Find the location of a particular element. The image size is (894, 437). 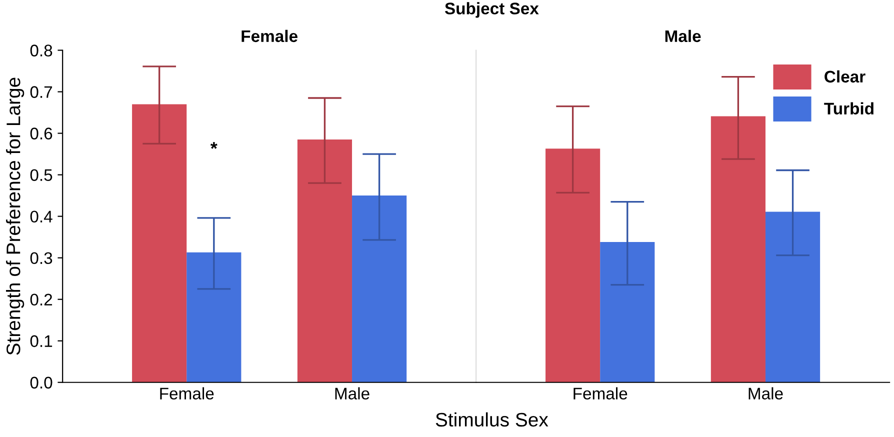

y-tick-label: 0.3 is located at coordinates (41, 258).